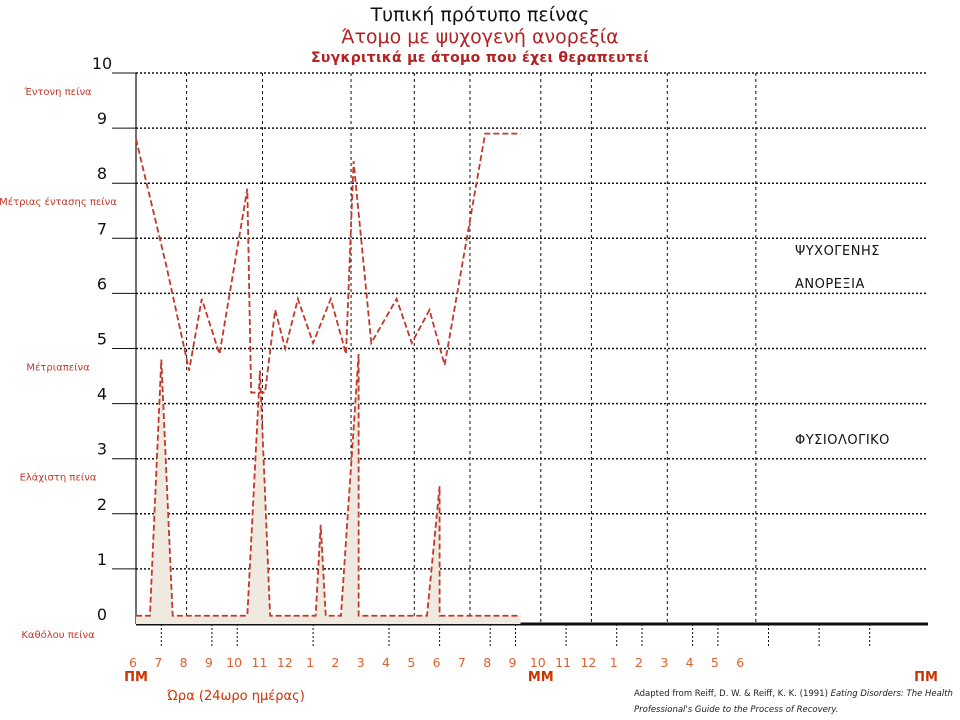  Describe the element at coordinates (58, 635) in the screenshot. I see `hunger-level-label: Καθόλου πείνα` at that location.